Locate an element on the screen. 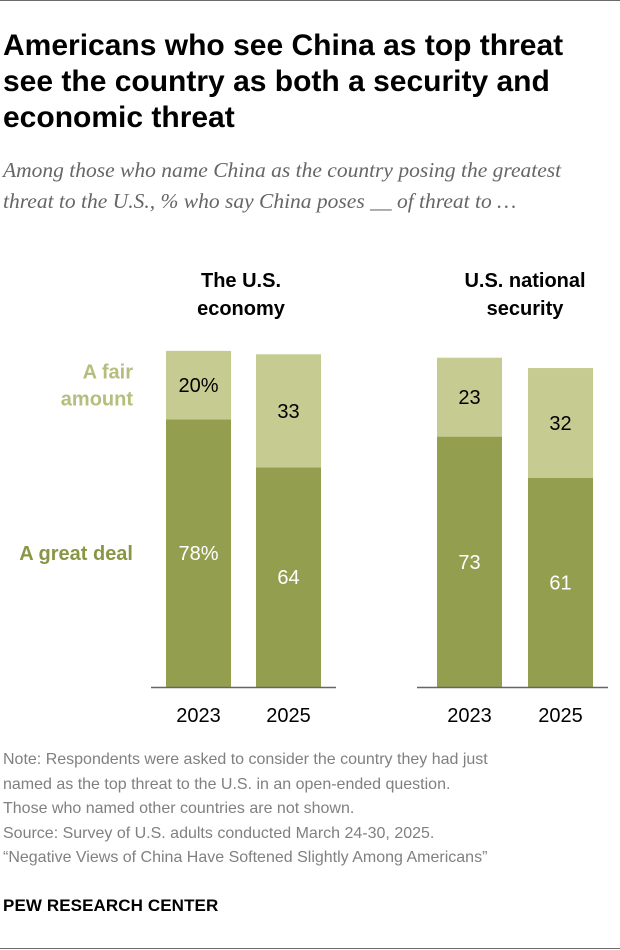  data-label: 23 is located at coordinates (469, 398).